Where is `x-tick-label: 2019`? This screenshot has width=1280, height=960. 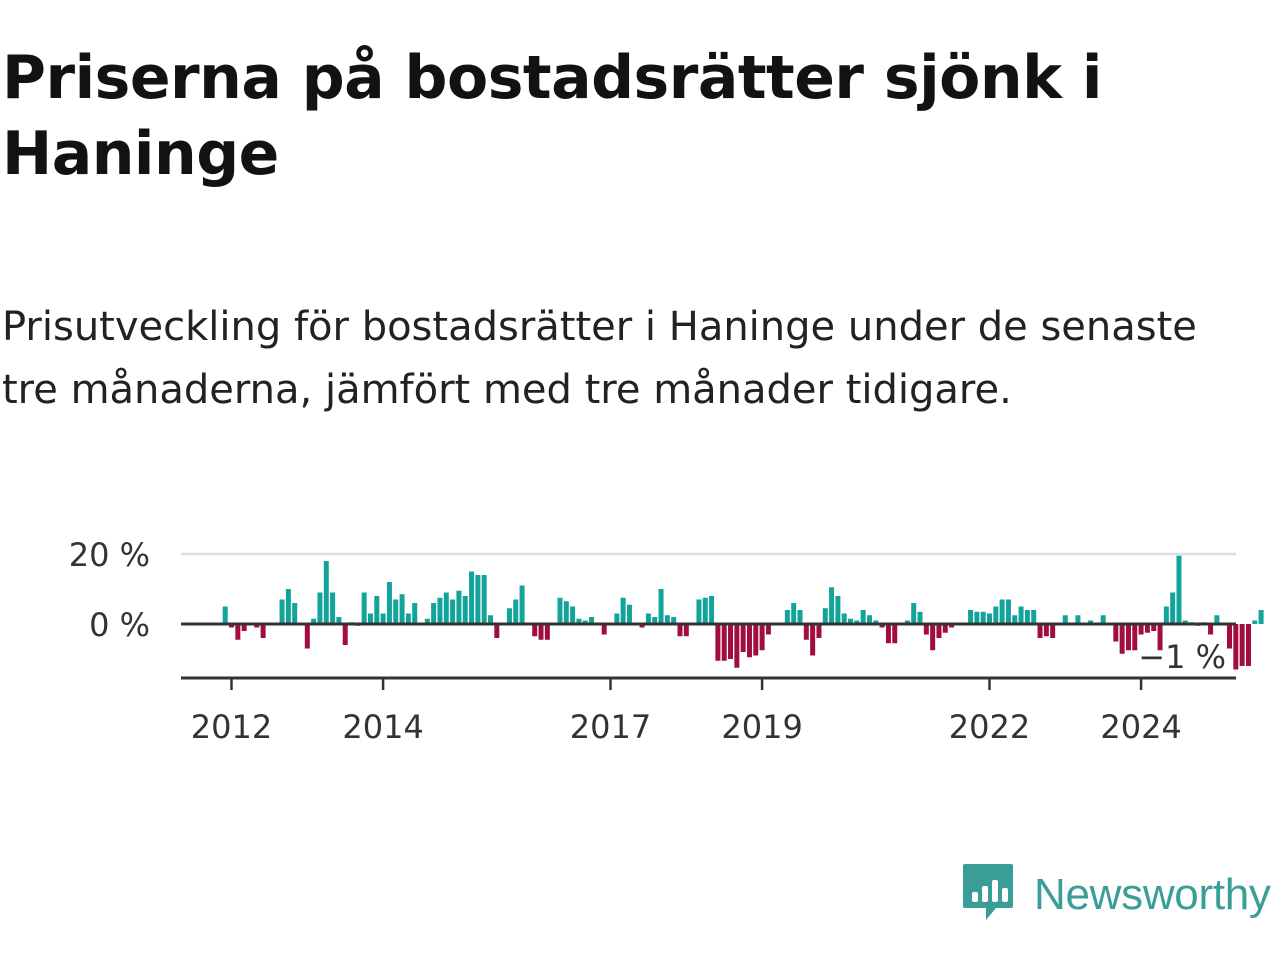 x-tick-label: 2019 is located at coordinates (761, 727).